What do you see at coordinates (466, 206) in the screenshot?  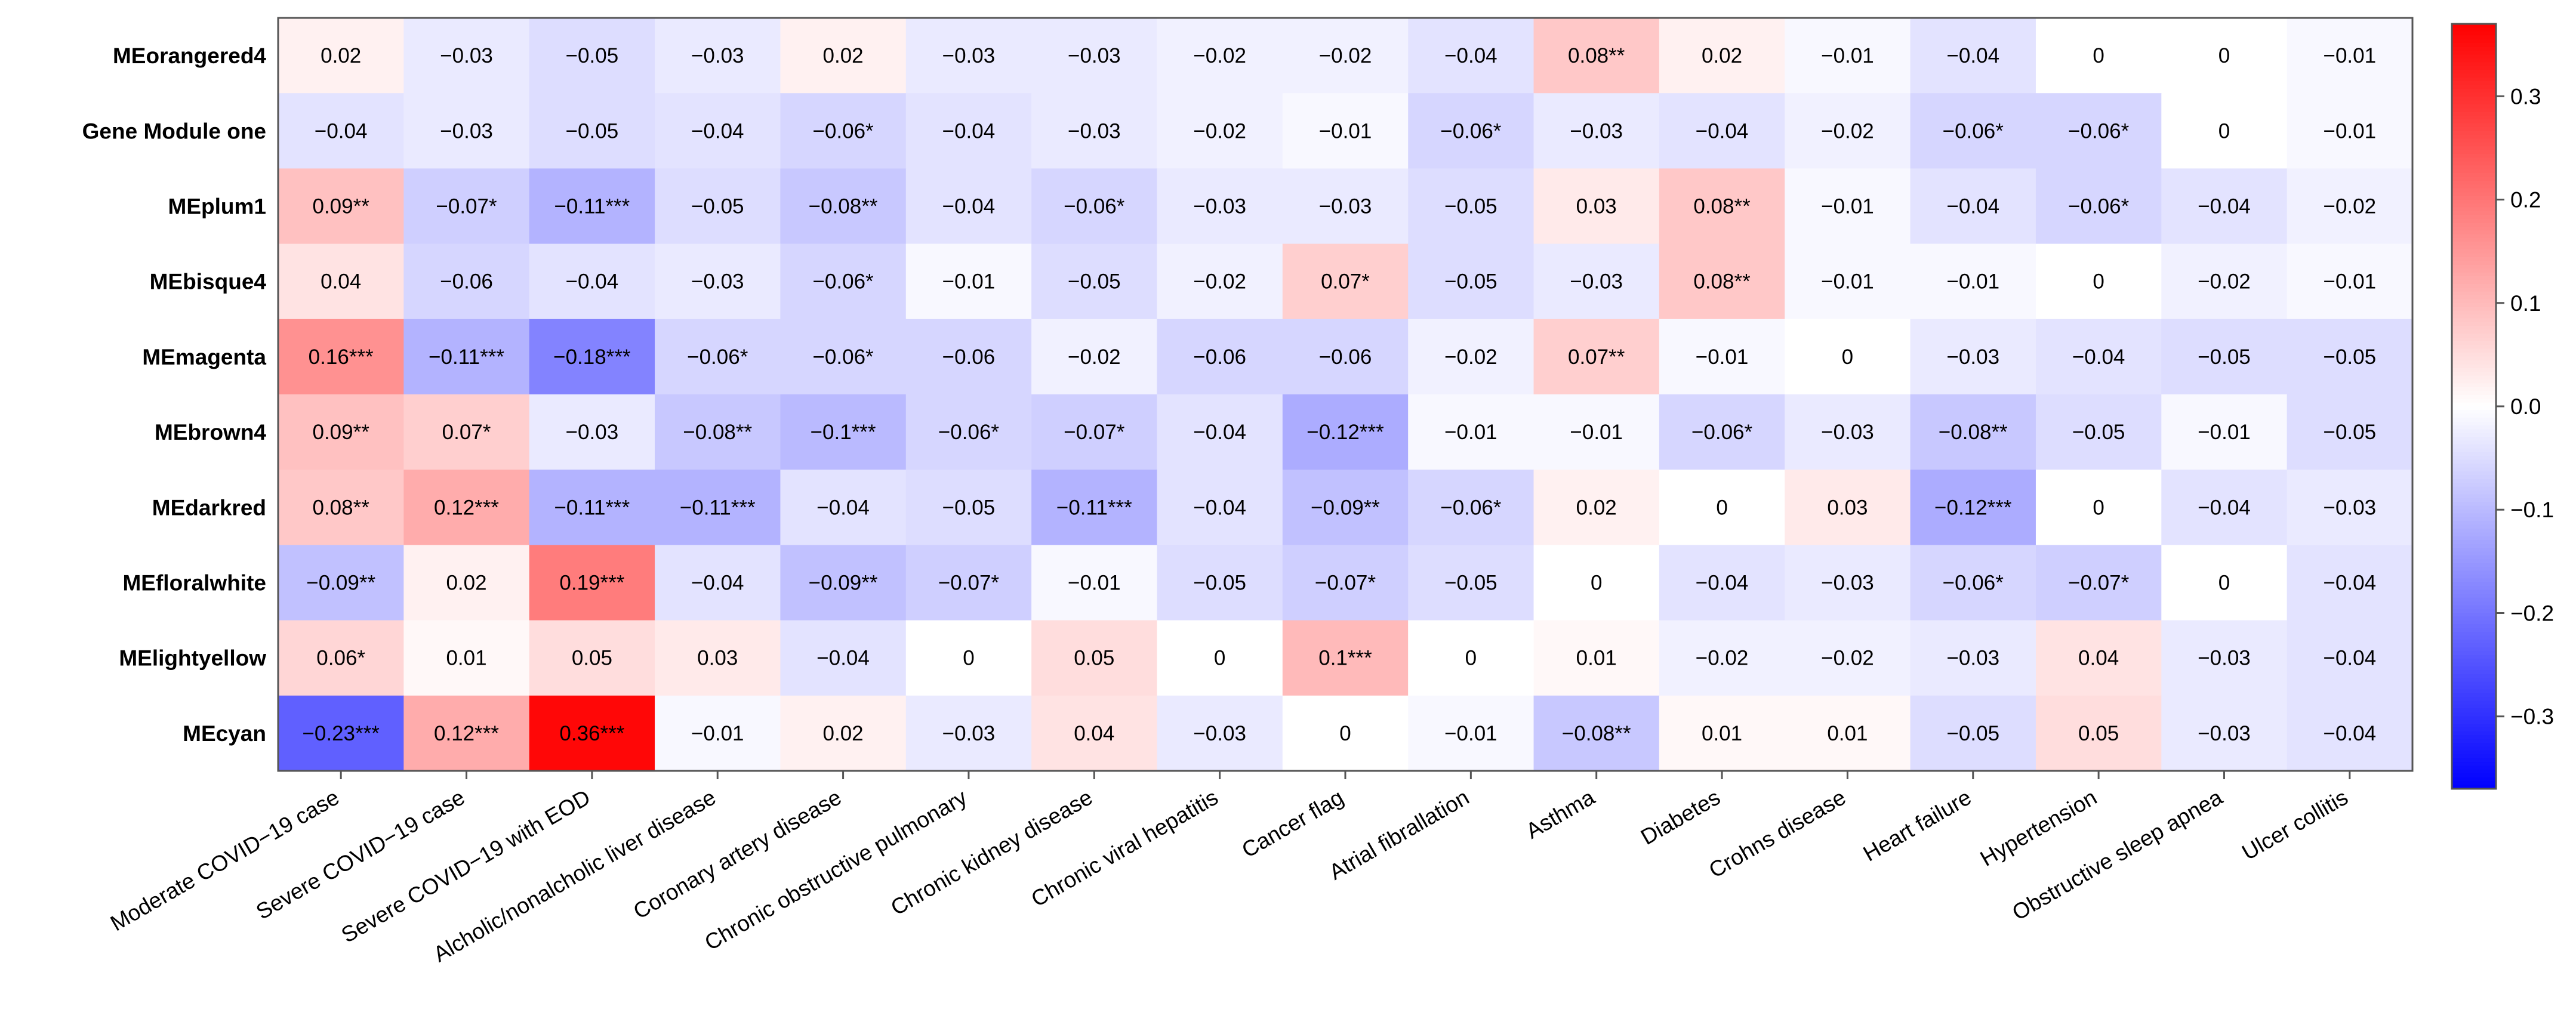 I see `cell-value-label: −0.07*` at bounding box center [466, 206].